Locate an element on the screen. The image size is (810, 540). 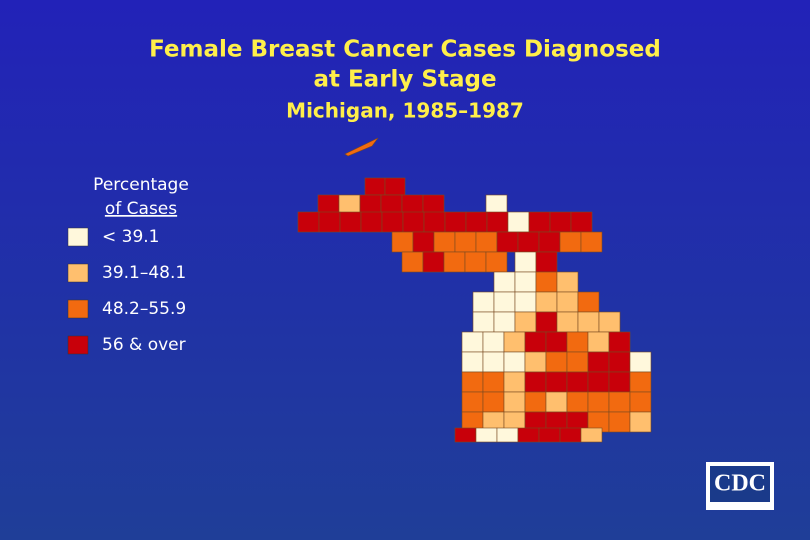
logo: CDC is located at coordinates (740, 486).